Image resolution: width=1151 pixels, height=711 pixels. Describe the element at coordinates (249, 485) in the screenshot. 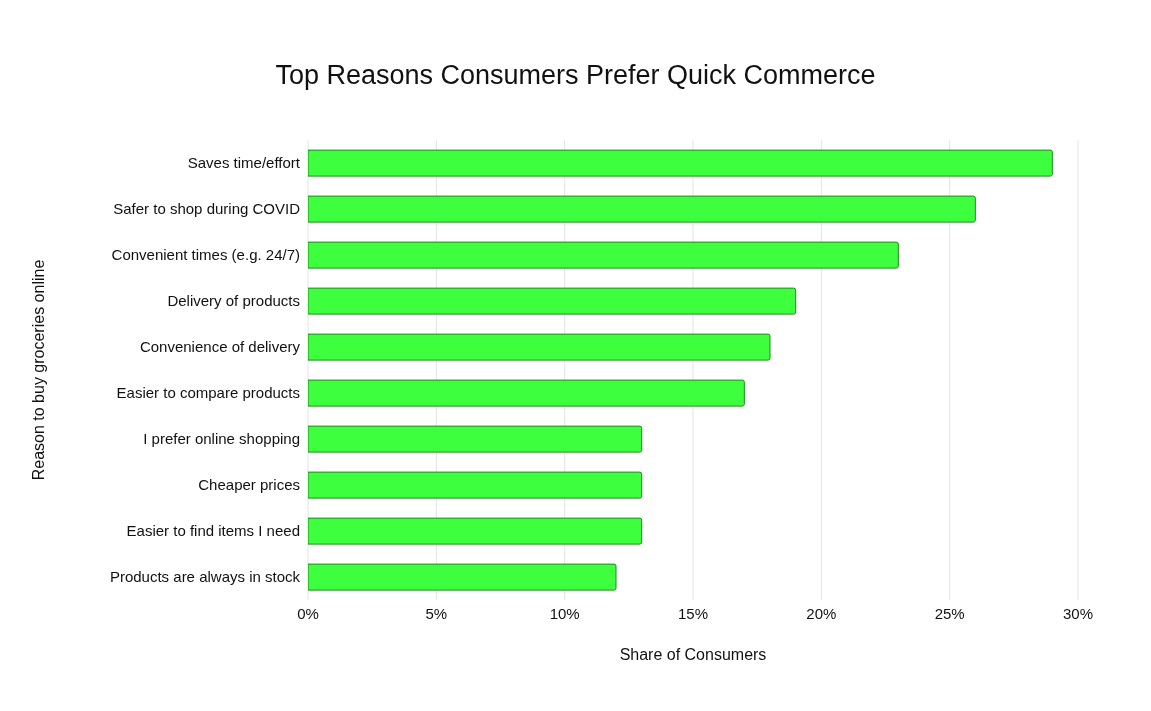

I see `y-tick-label: Cheaper prices` at that location.